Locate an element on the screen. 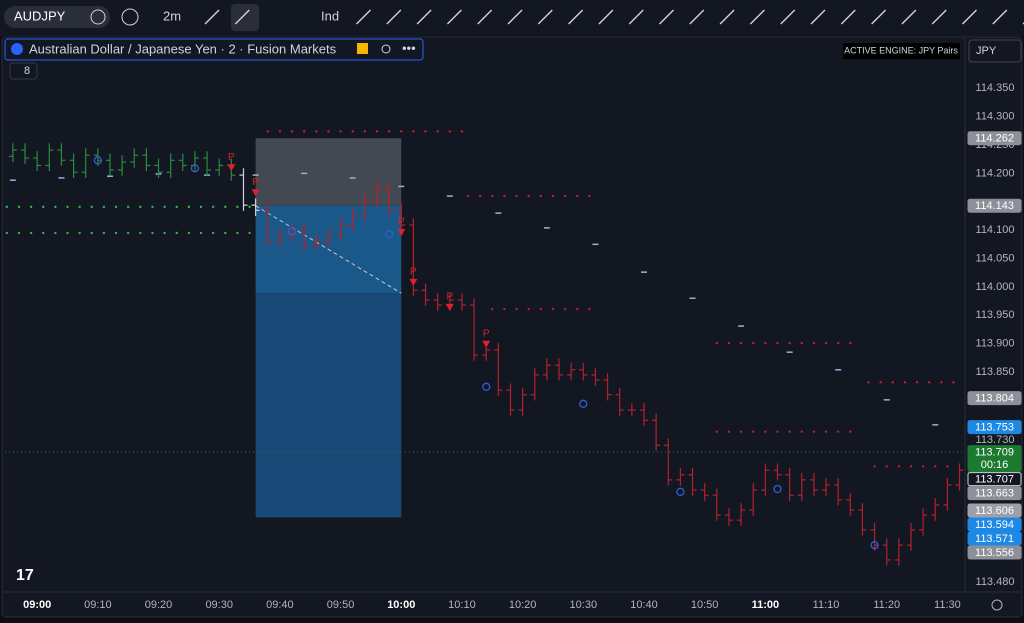 The height and width of the screenshot is (623, 1024). symbol-logo is located at coordinates (17, 49).